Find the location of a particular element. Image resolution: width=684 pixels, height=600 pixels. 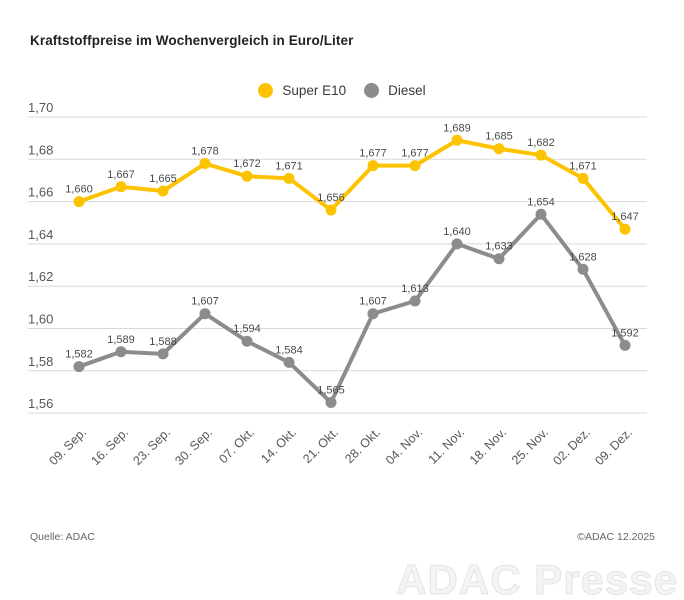

x-axis-tick-label: 25. Nov. is located at coordinates (530, 446).